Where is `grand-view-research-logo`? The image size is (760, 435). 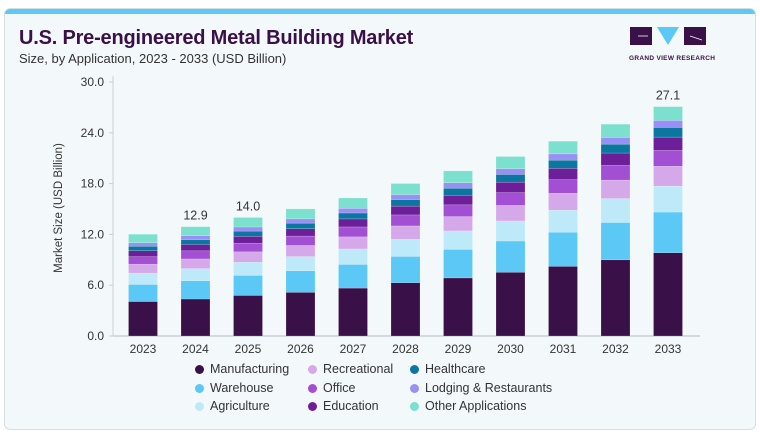
grand-view-research-logo is located at coordinates (668, 36).